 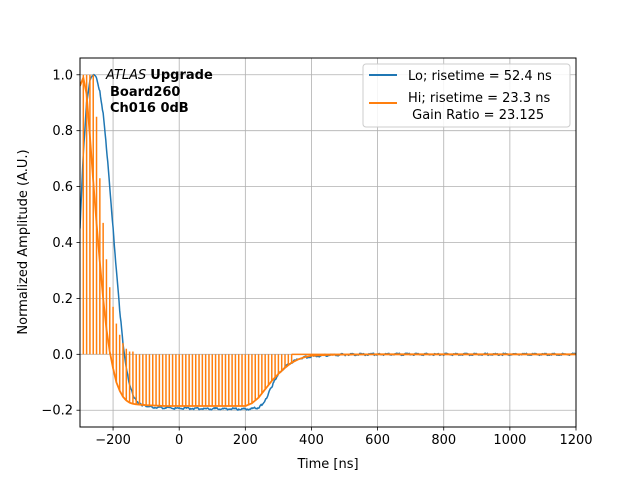 I want to click on y-tick-label: 0.0, so click(x=62, y=355).